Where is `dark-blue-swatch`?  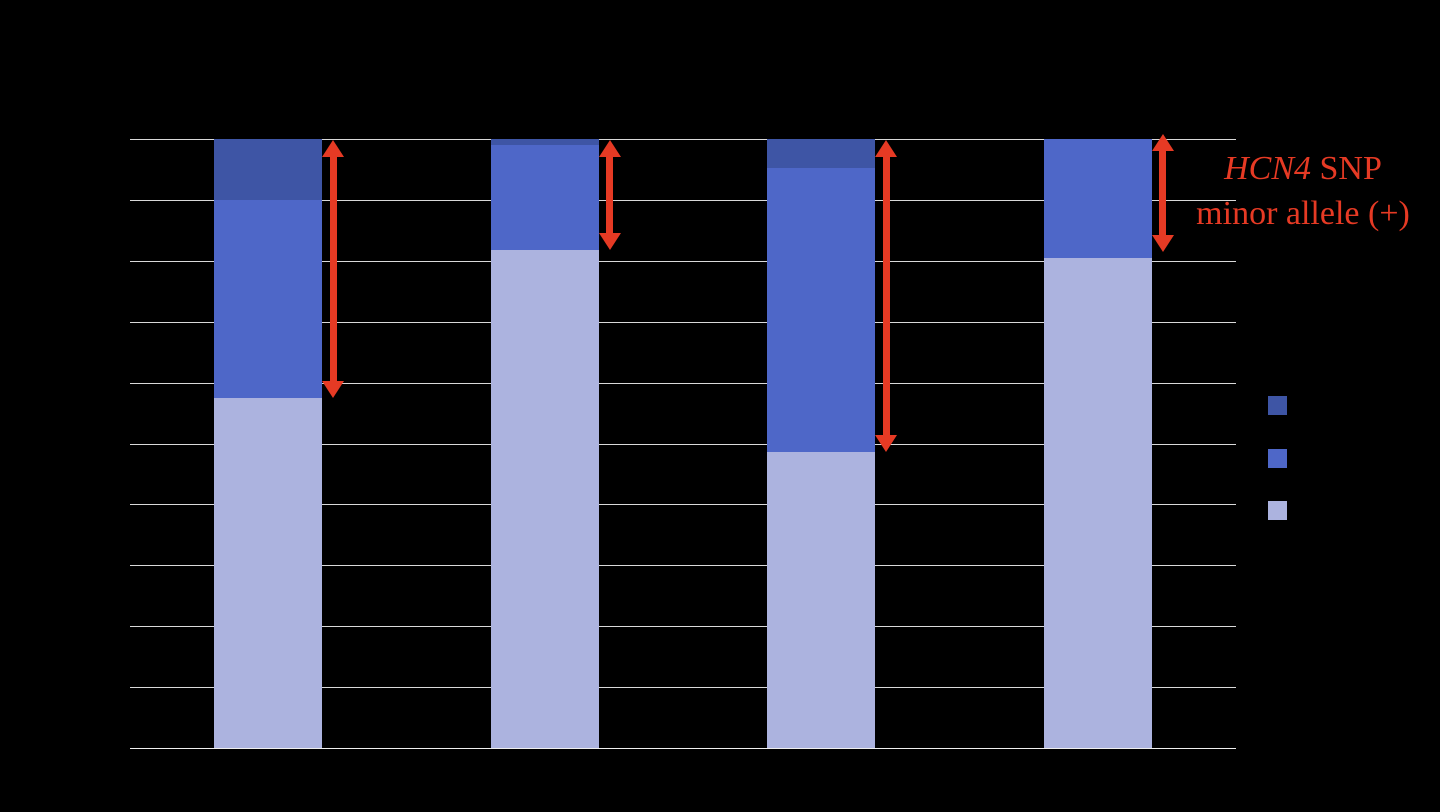
dark-blue-swatch is located at coordinates (1277, 405).